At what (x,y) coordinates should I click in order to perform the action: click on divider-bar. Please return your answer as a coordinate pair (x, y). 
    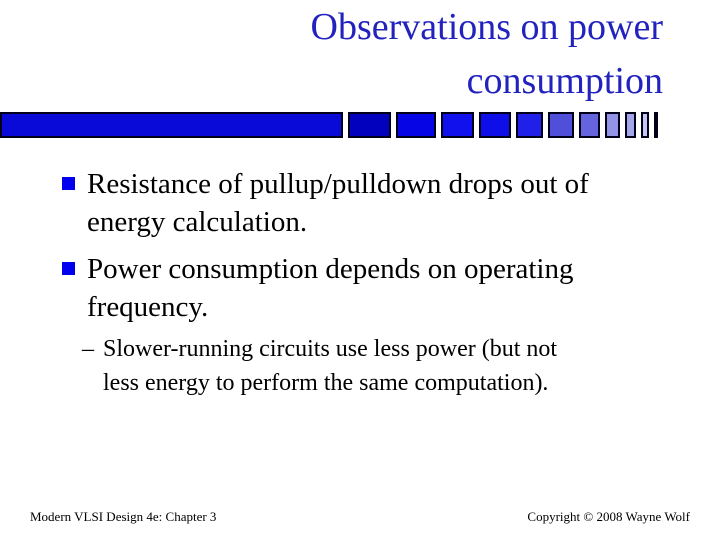
    Looking at the image, I should click on (329, 125).